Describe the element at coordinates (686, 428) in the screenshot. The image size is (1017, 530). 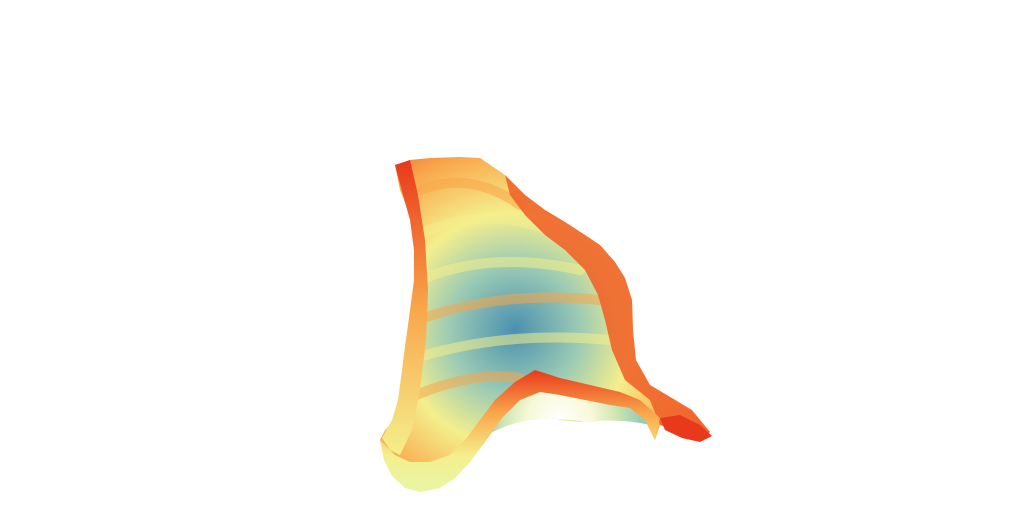
I see `right-tip` at that location.